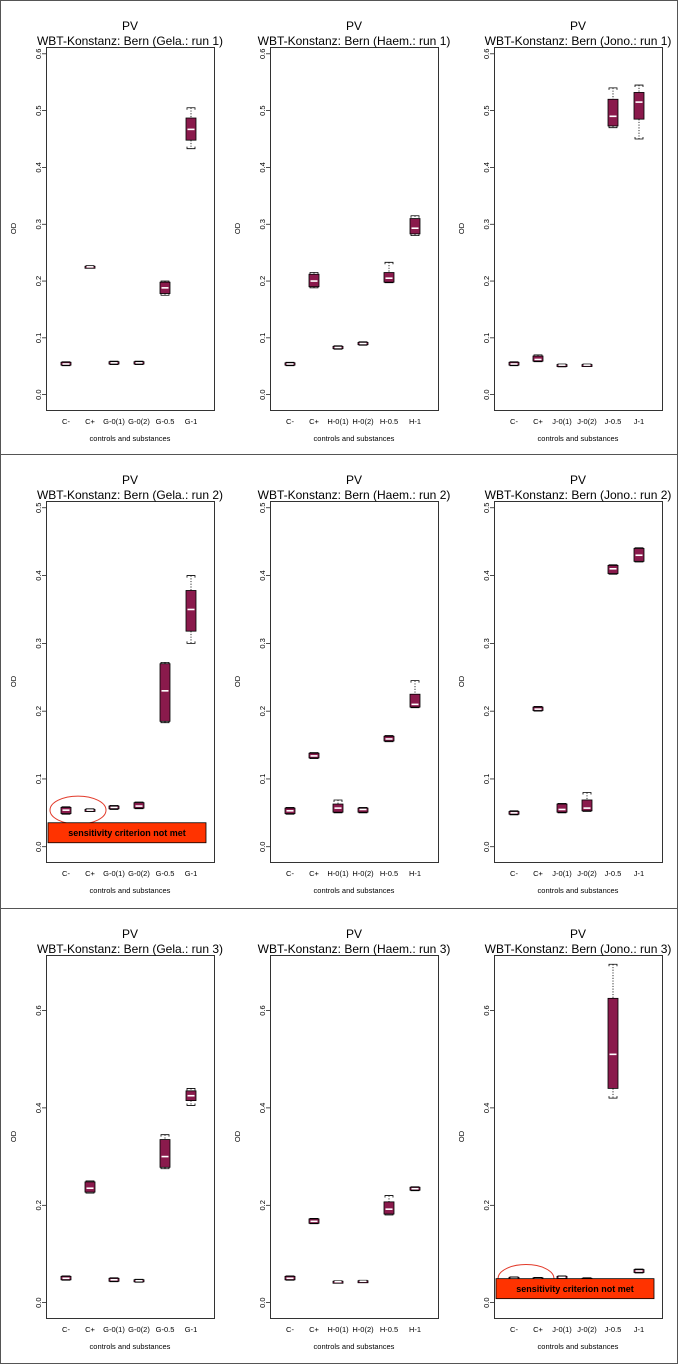  I want to click on x-tick-label: G-0(2), so click(139, 421).